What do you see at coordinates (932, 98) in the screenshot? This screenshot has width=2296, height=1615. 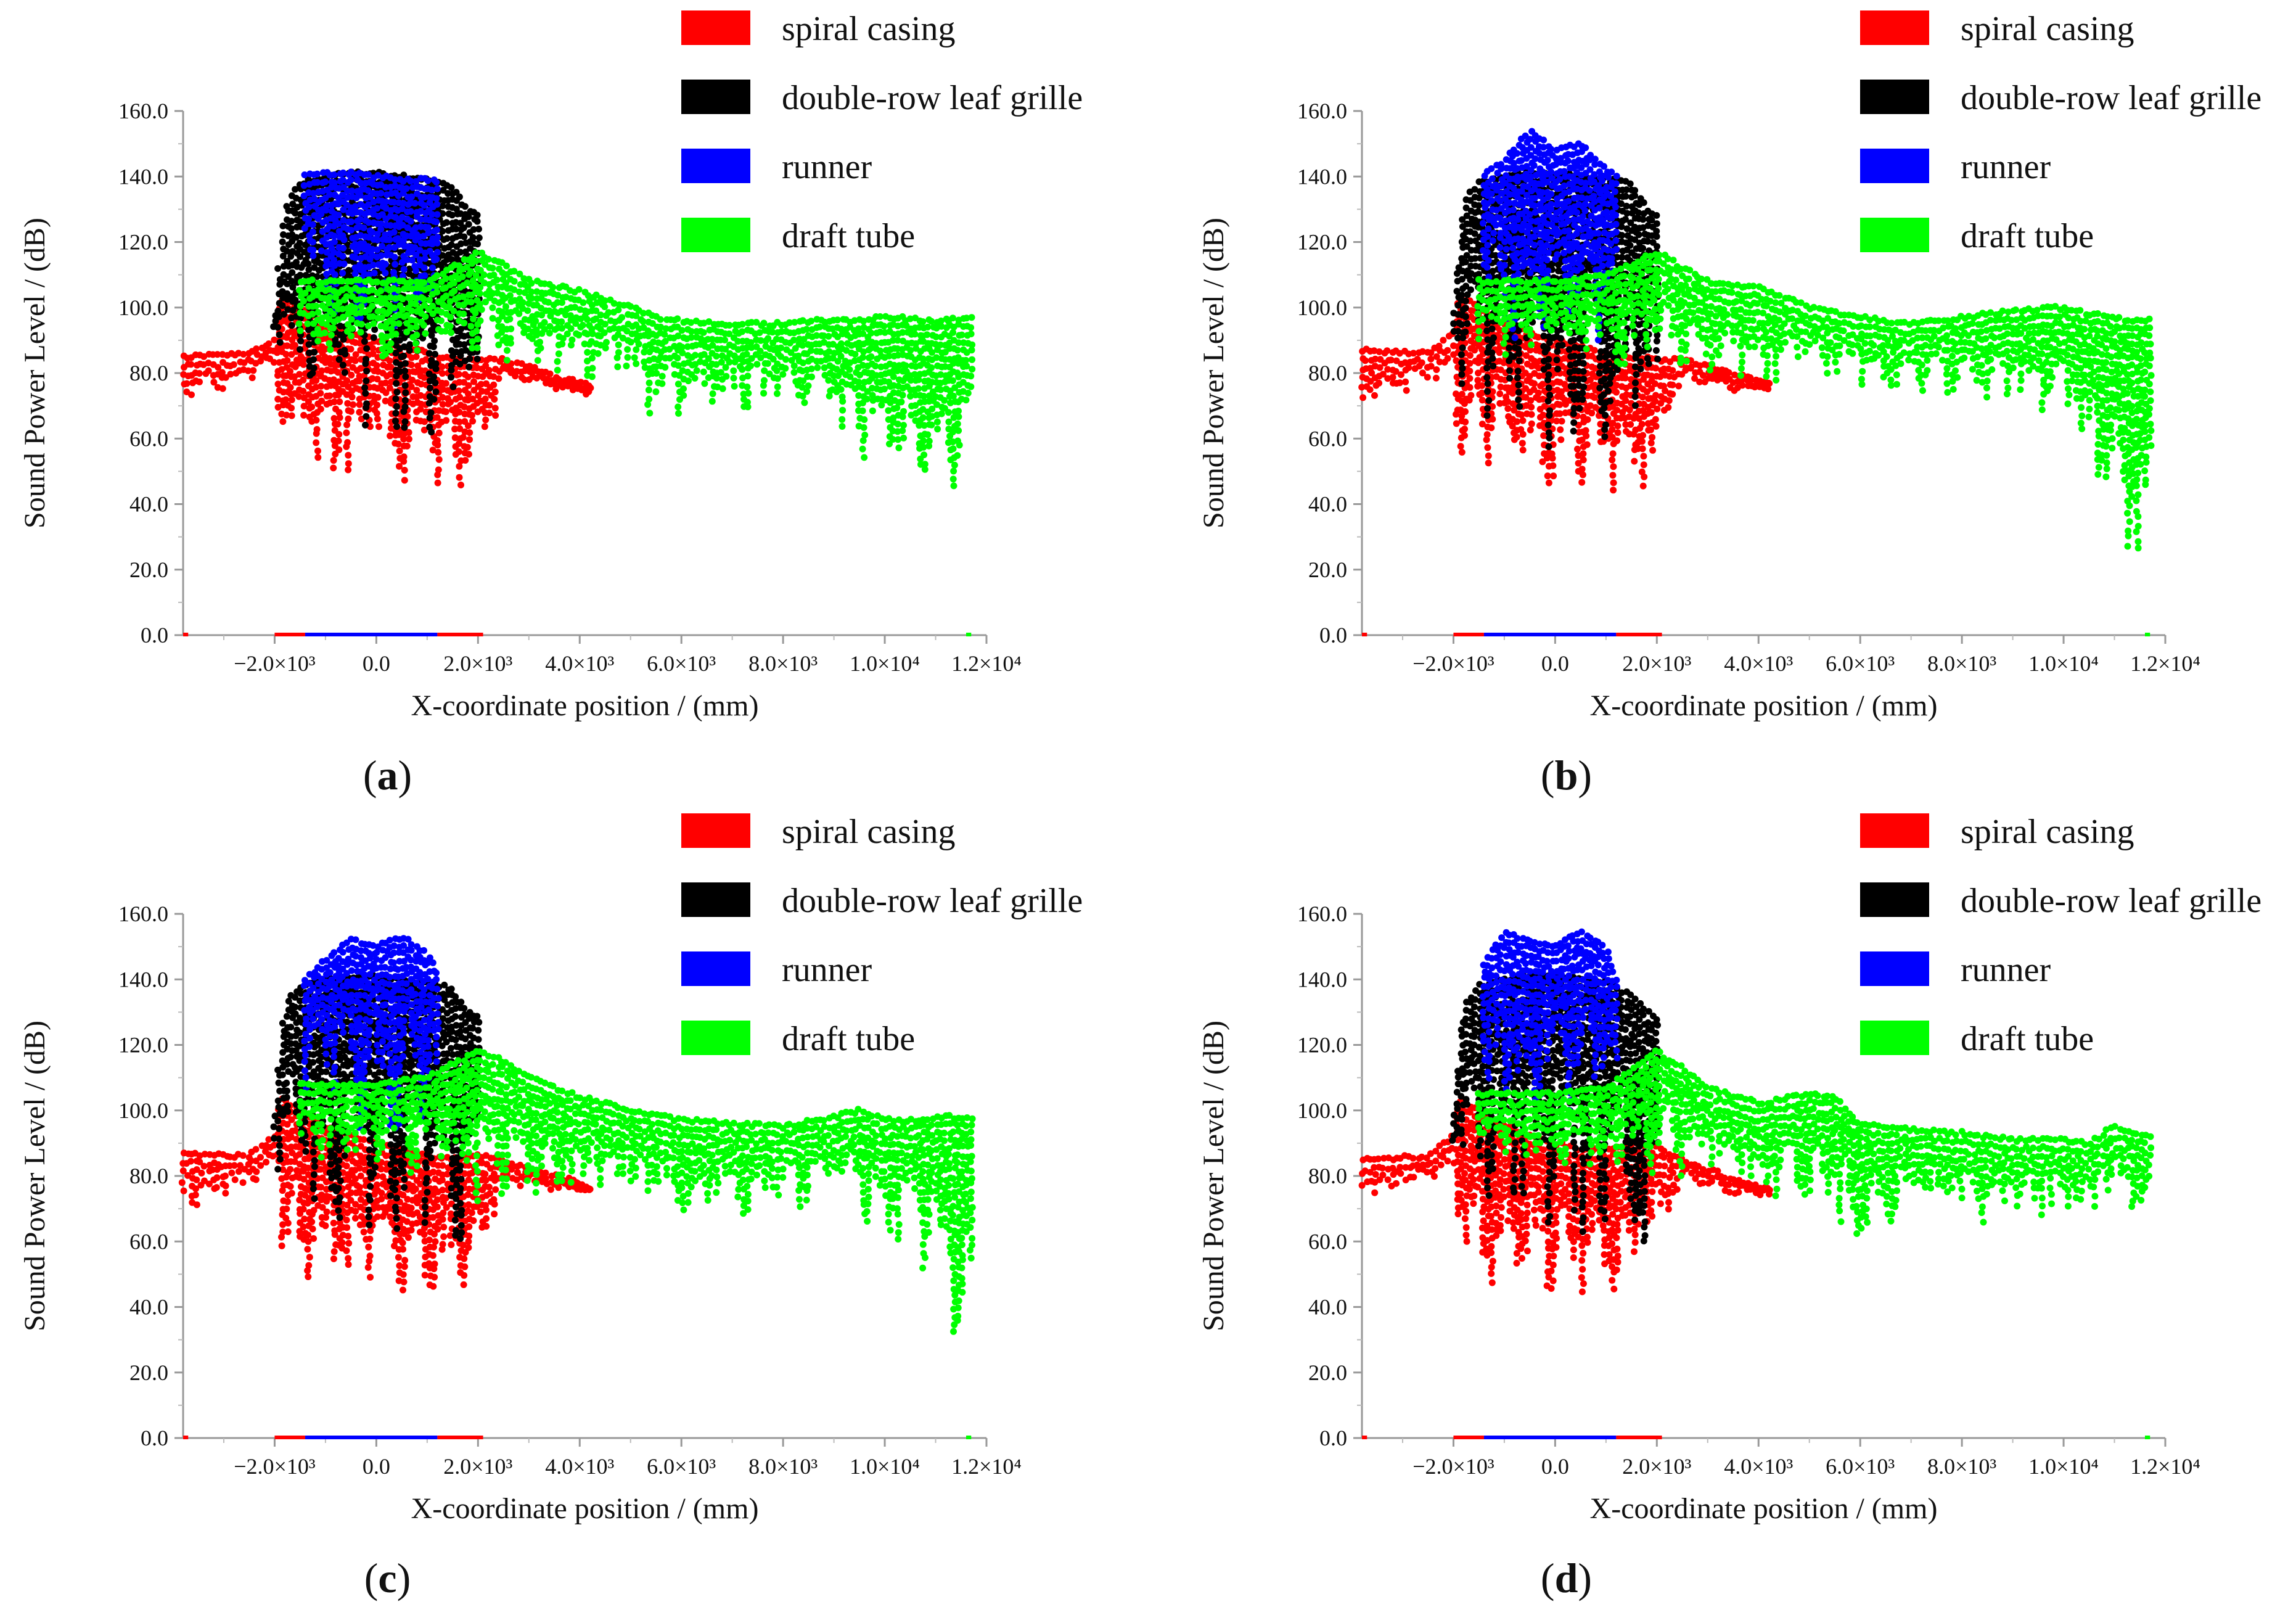 I see `legend-entry-label: double-row leaf grille` at bounding box center [932, 98].